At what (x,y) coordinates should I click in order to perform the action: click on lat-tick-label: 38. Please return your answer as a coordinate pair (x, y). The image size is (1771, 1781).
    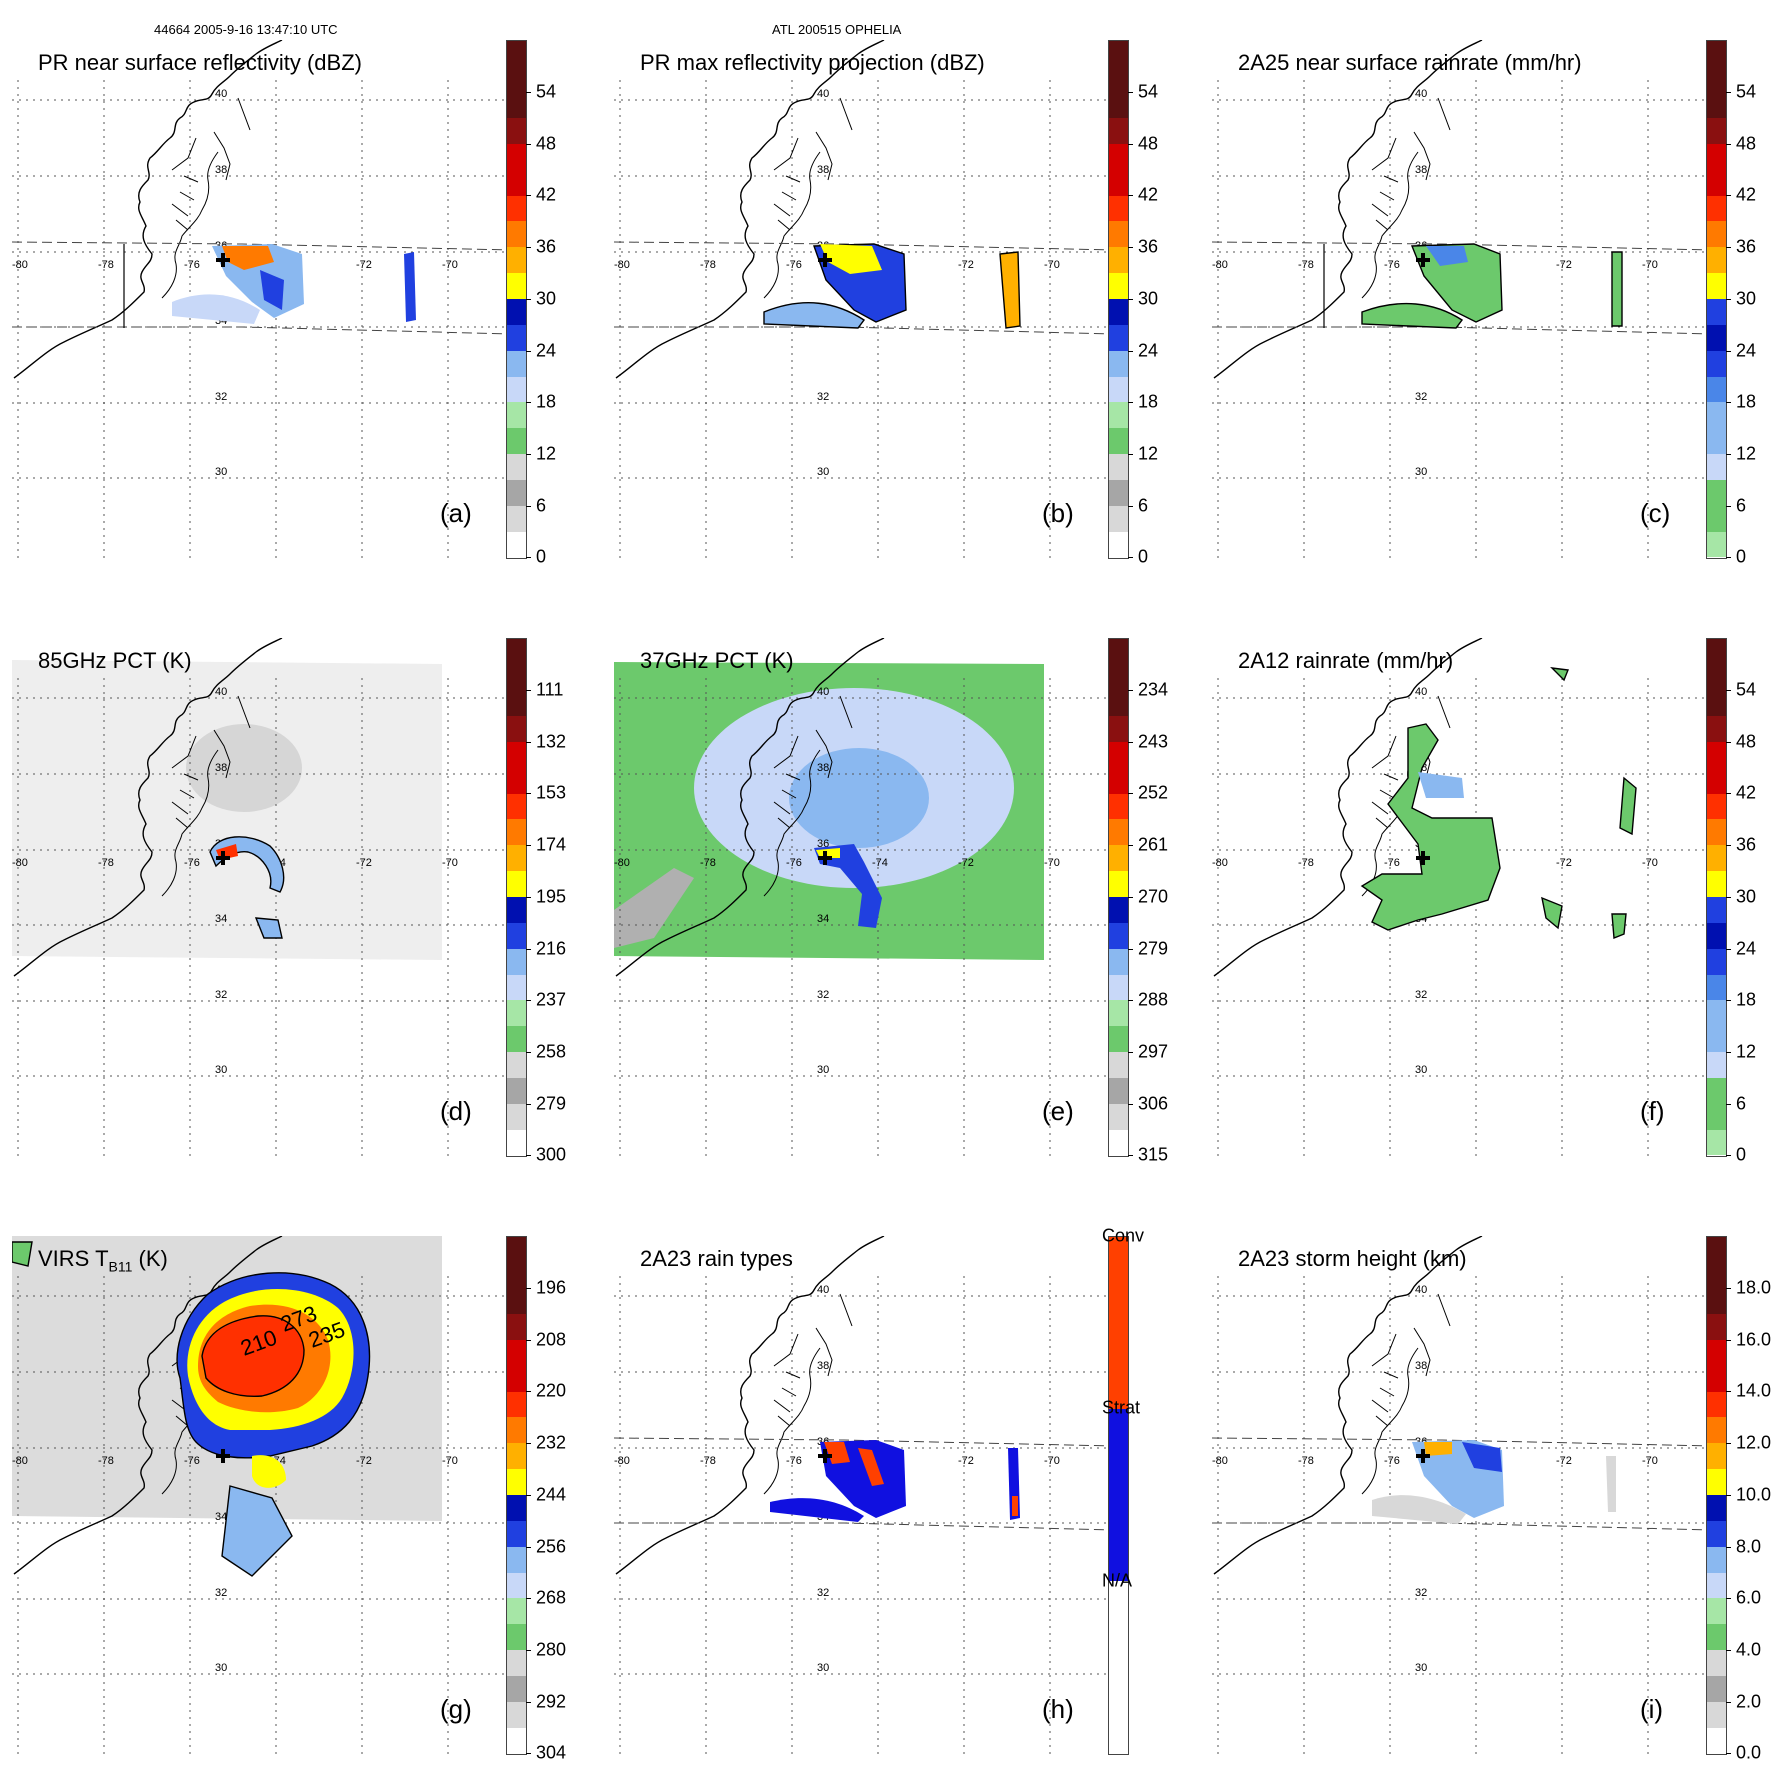
    Looking at the image, I should click on (221, 768).